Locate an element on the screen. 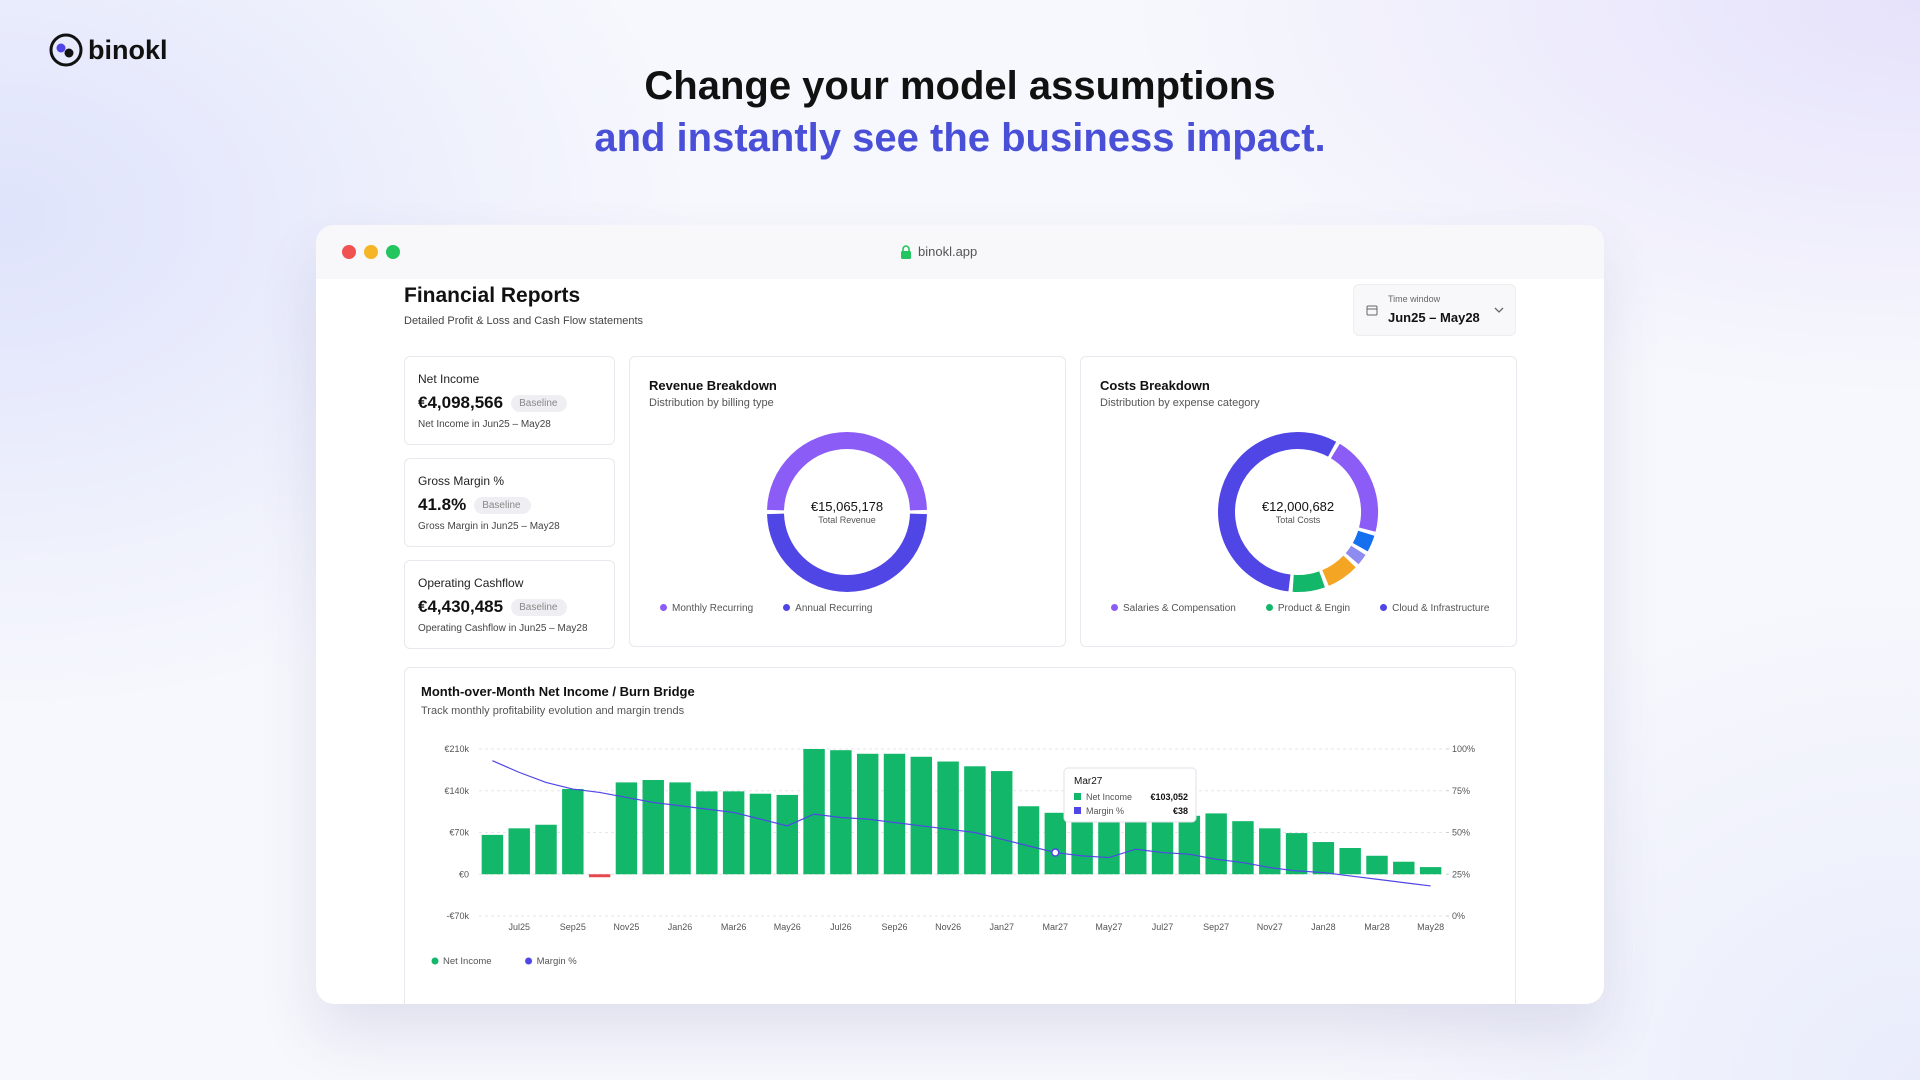  legend: Monthly Recurring Annual Recurring is located at coordinates (766, 608).